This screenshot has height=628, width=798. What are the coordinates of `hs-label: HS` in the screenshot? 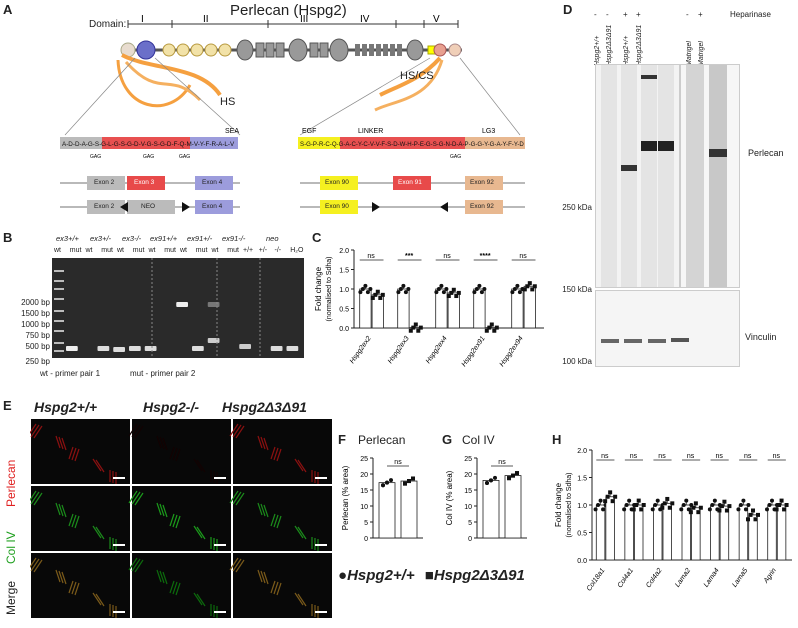 It's located at (227, 102).